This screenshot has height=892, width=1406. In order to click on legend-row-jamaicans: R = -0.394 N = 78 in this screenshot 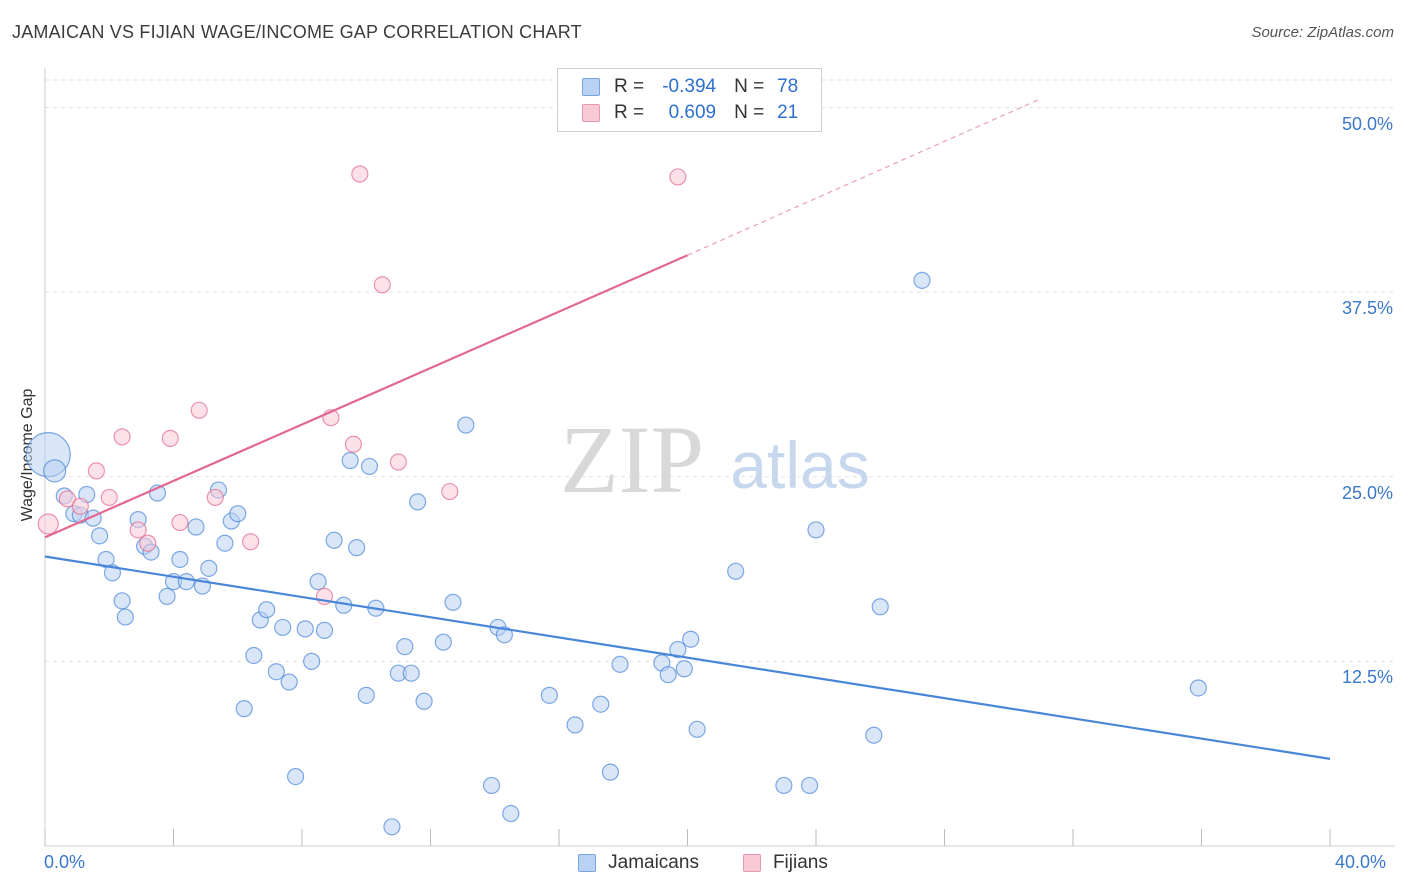, I will do `click(690, 87)`.